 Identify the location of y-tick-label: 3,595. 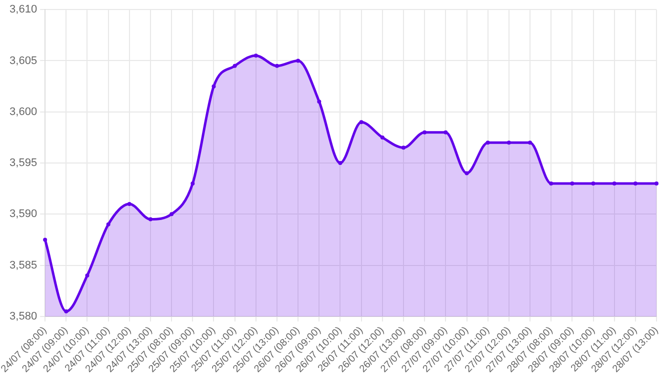
(24, 163).